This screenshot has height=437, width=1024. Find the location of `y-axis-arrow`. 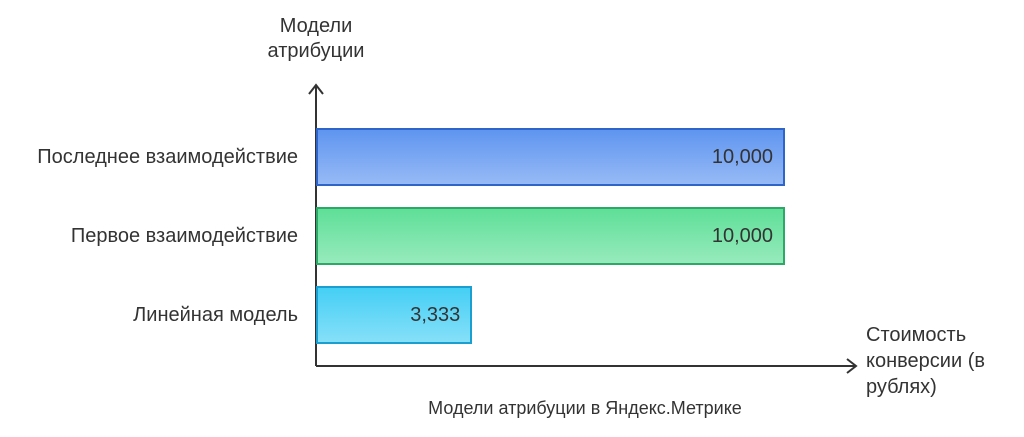

y-axis-arrow is located at coordinates (316, 89).